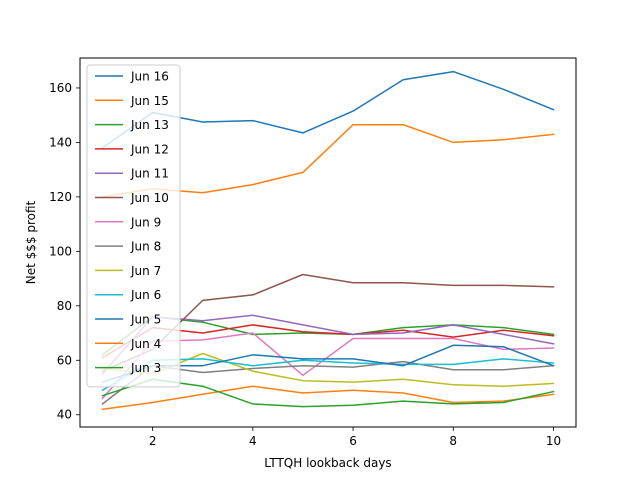 This screenshot has height=480, width=640. Describe the element at coordinates (149, 125) in the screenshot. I see `legend-label: Jun 13` at that location.